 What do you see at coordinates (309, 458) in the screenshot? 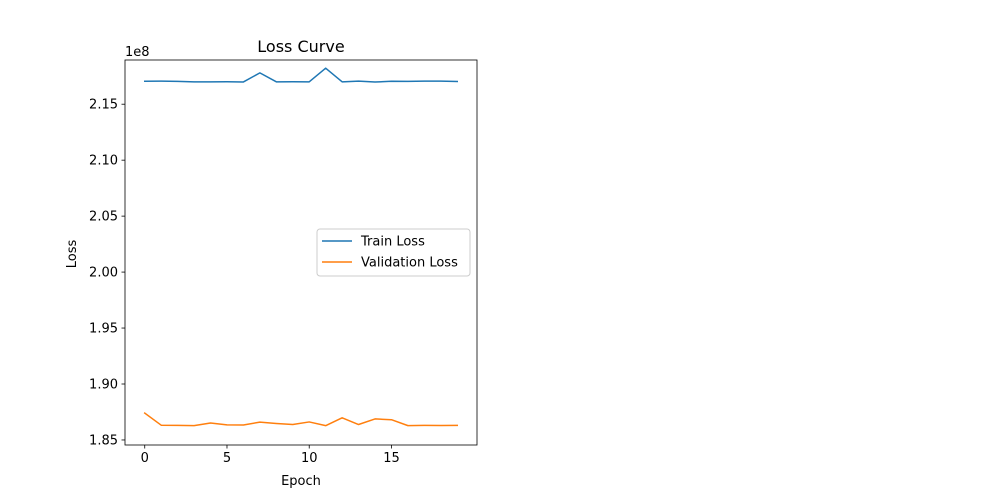
I see `x-tick-label: 10` at bounding box center [309, 458].